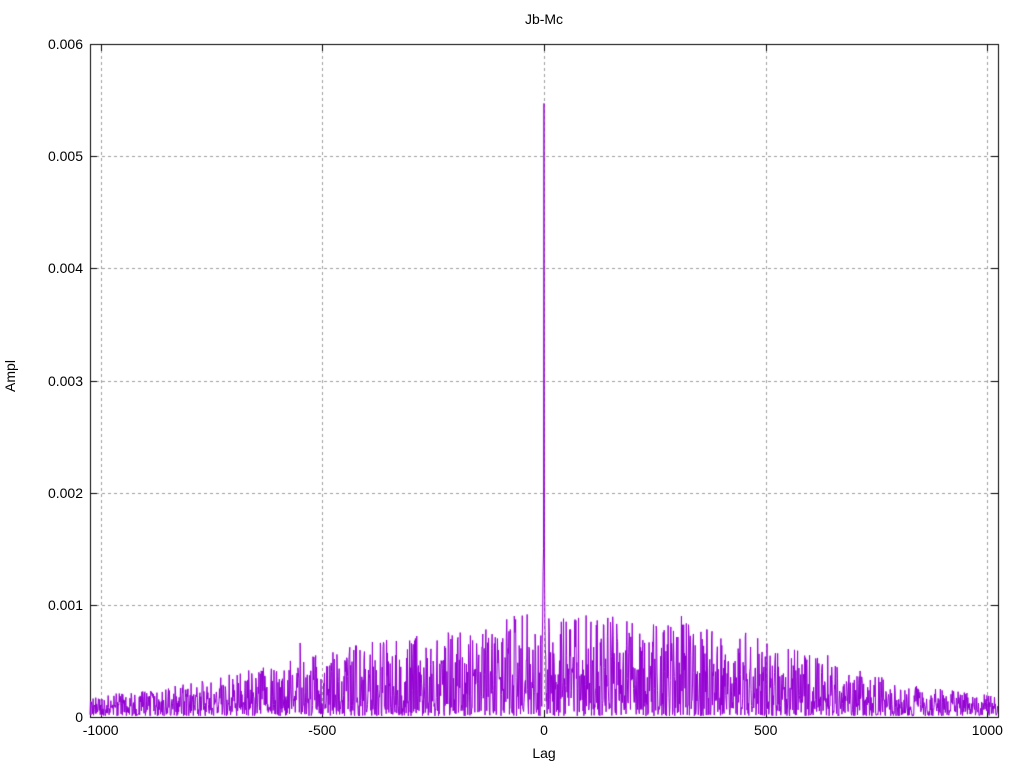 The width and height of the screenshot is (1024, 768). Describe the element at coordinates (987, 730) in the screenshot. I see `x-tick-label: 1000` at that location.